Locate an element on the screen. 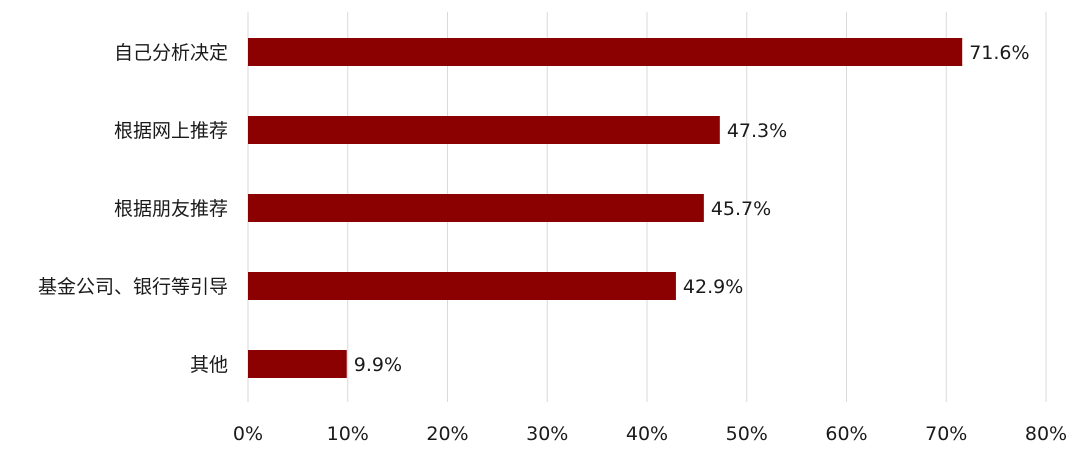  x-tick-label: 50% is located at coordinates (747, 434).